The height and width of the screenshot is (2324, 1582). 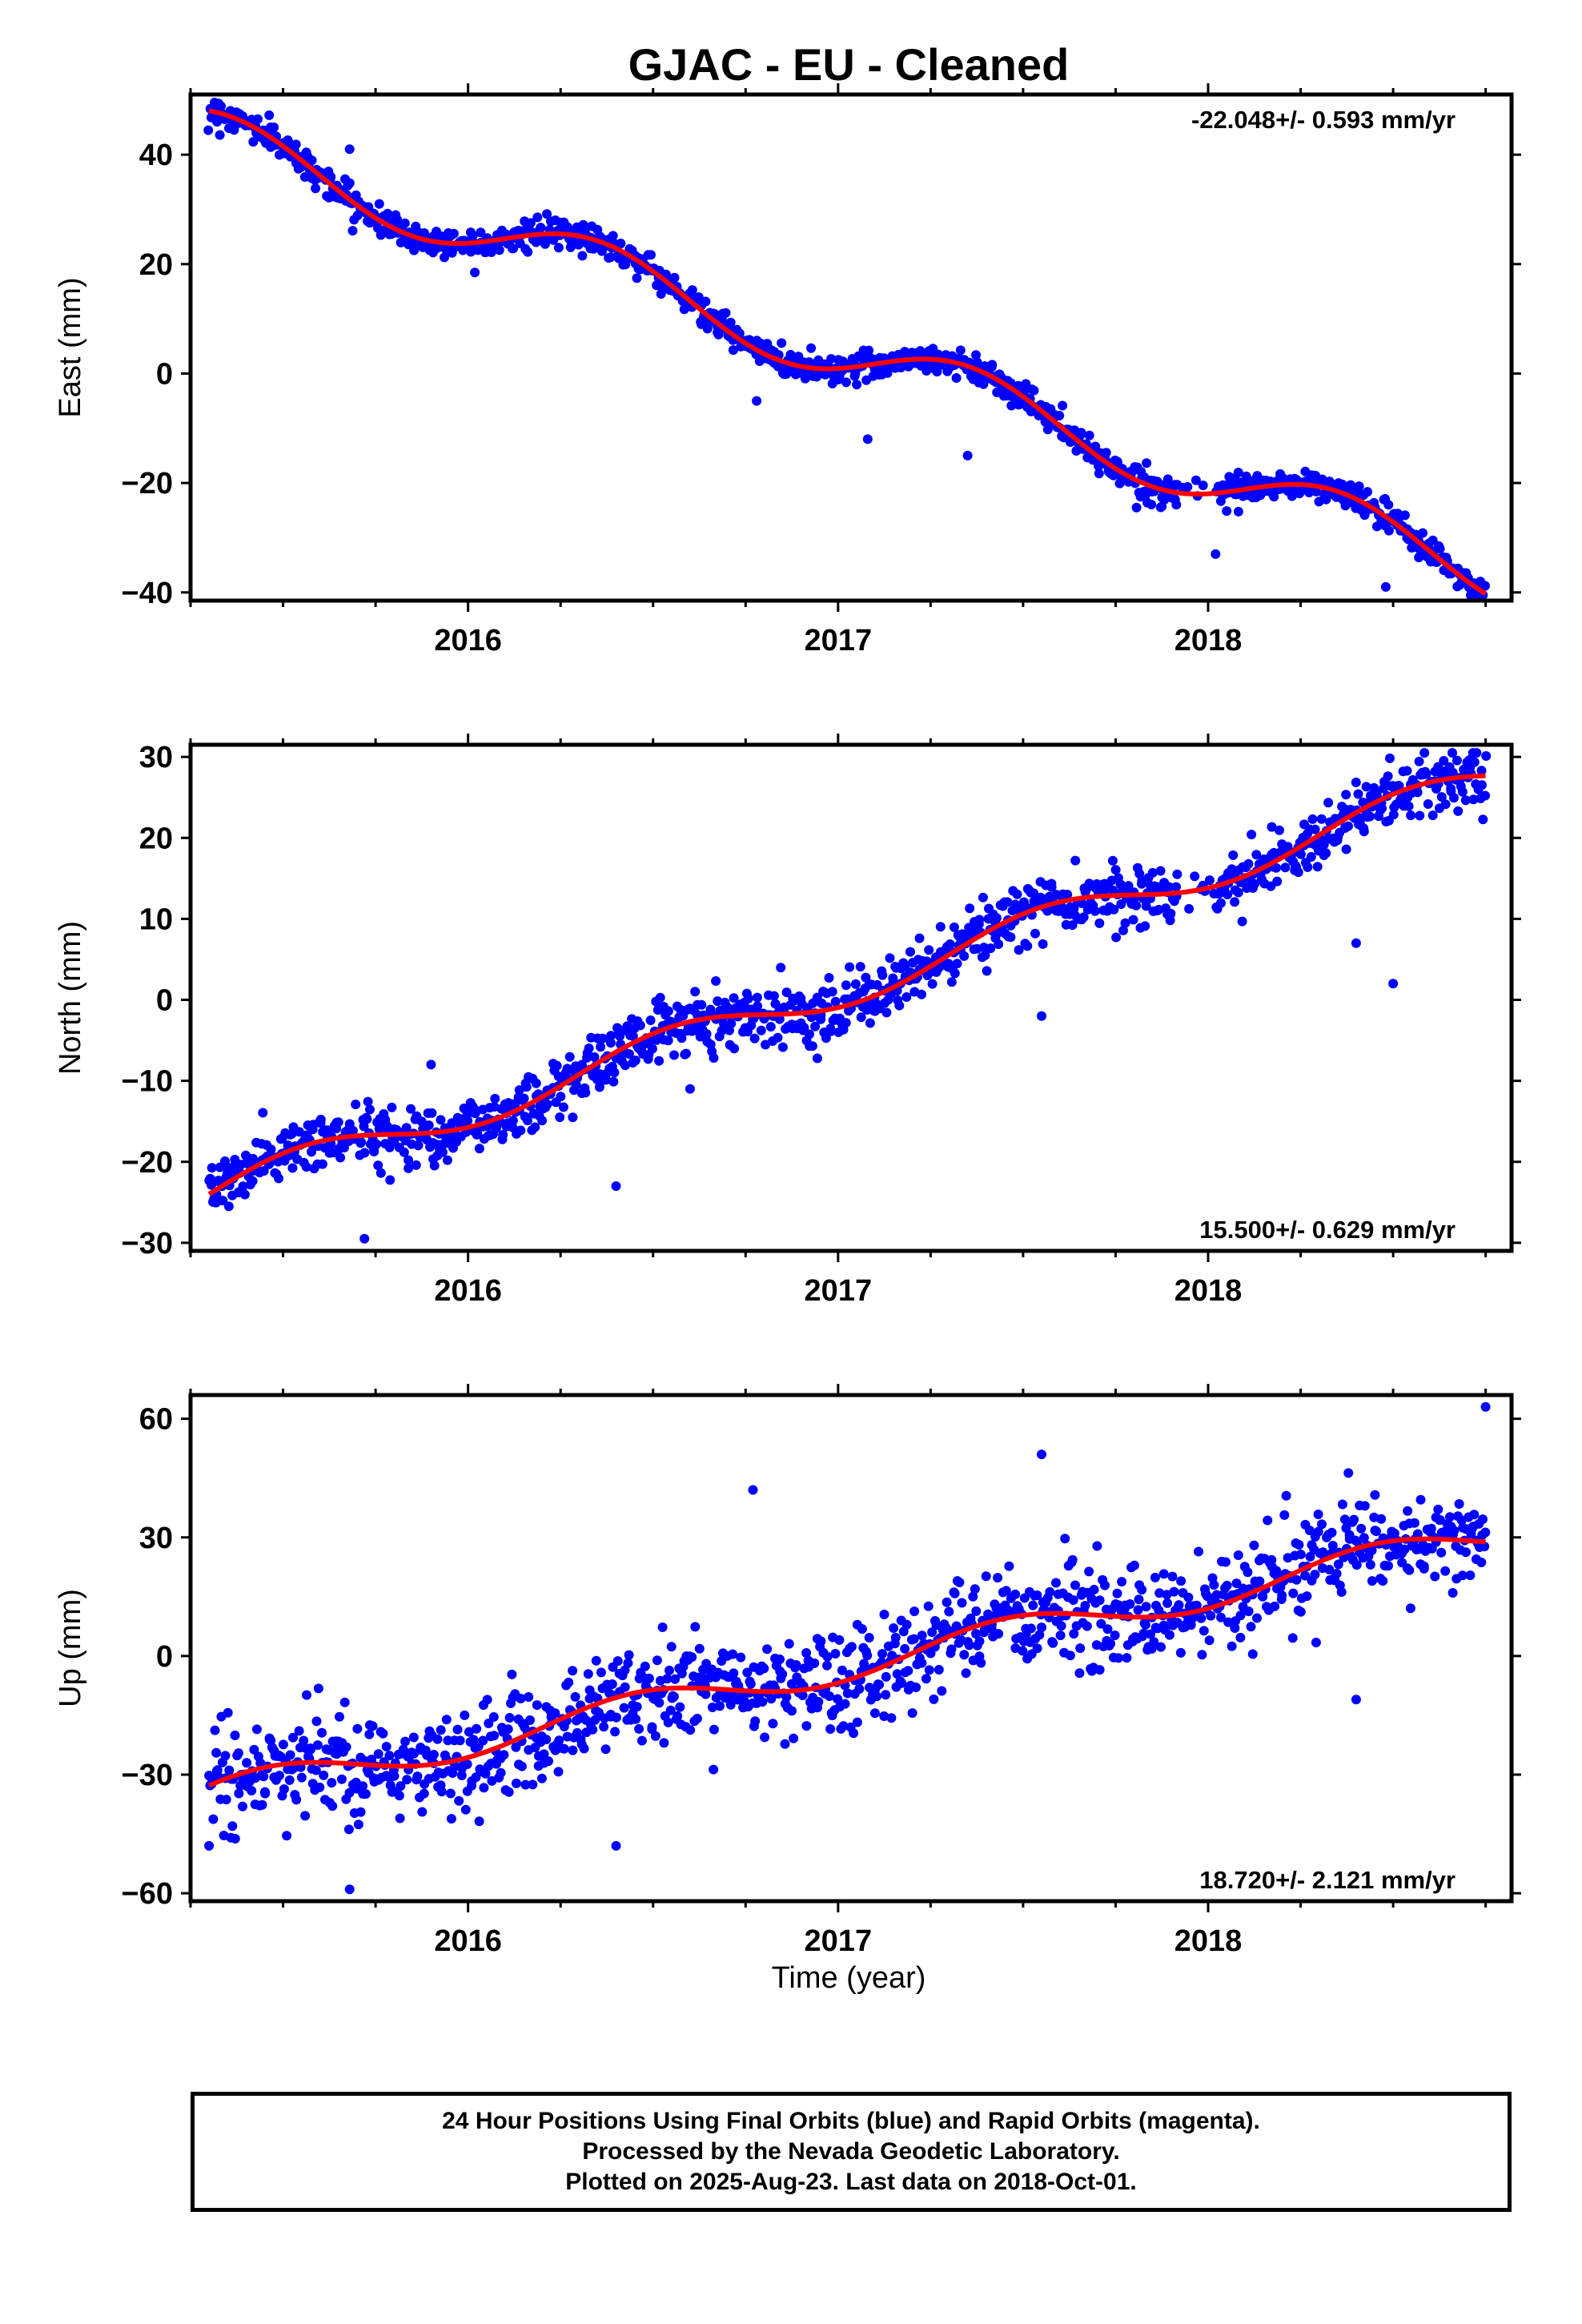 I want to click on up-outlier-point, so click(x=349, y=1889).